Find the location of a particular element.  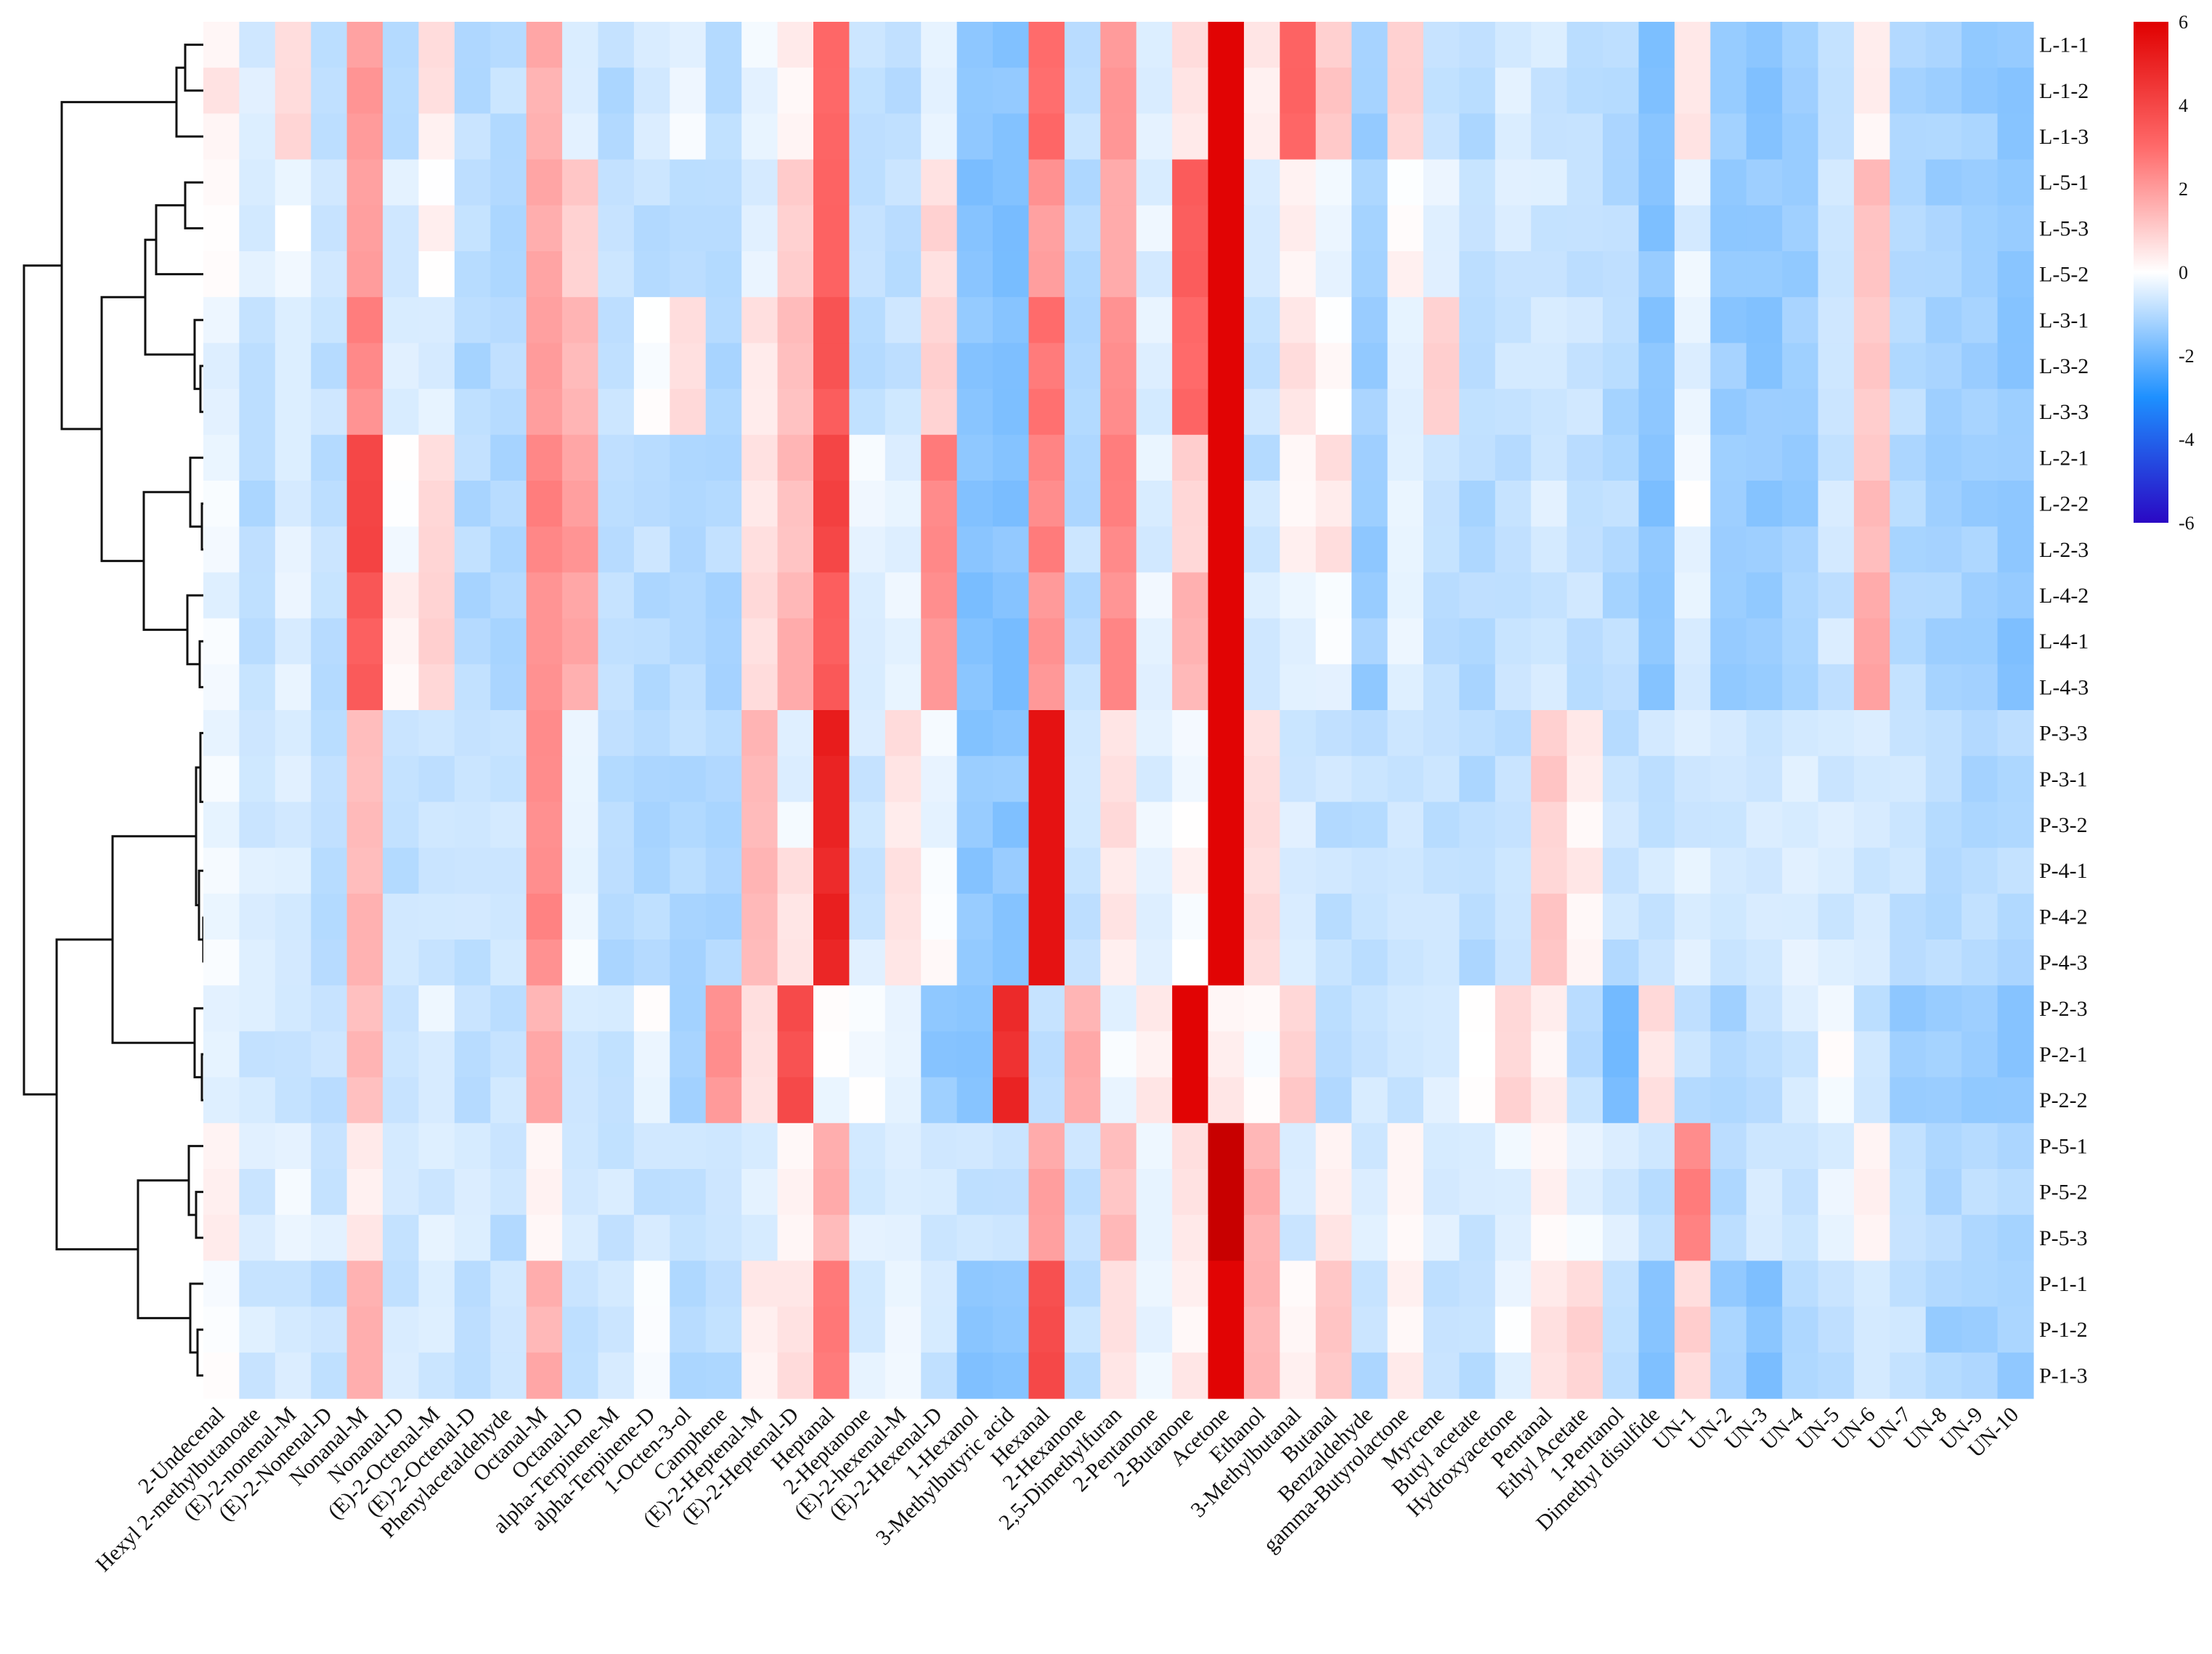

dendrogram-branch is located at coordinates (122, 430).